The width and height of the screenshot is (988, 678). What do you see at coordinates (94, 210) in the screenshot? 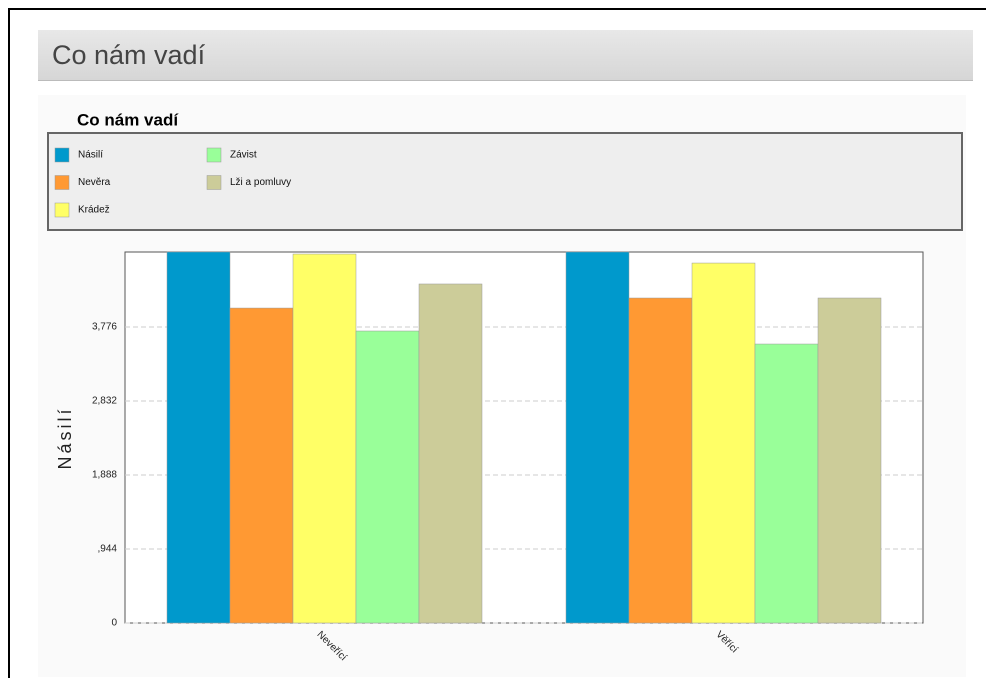
I see `legend-label: Krádež` at bounding box center [94, 210].